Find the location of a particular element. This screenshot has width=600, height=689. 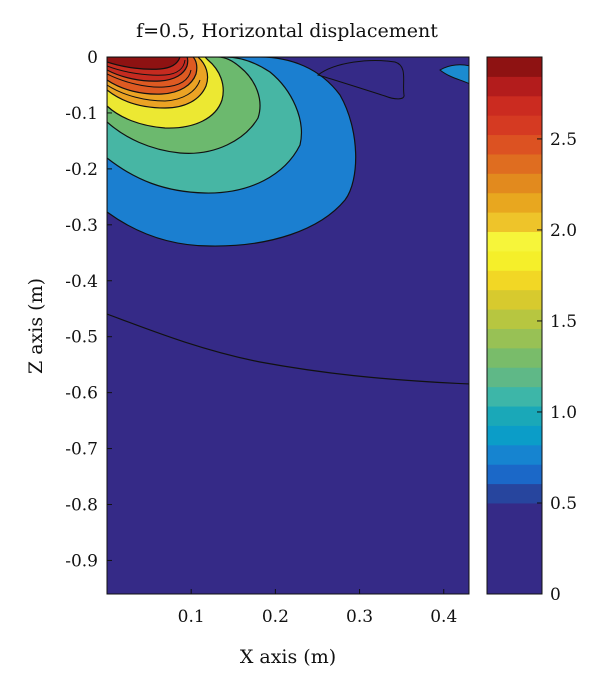

contour-loop-top is located at coordinates (360, 80).